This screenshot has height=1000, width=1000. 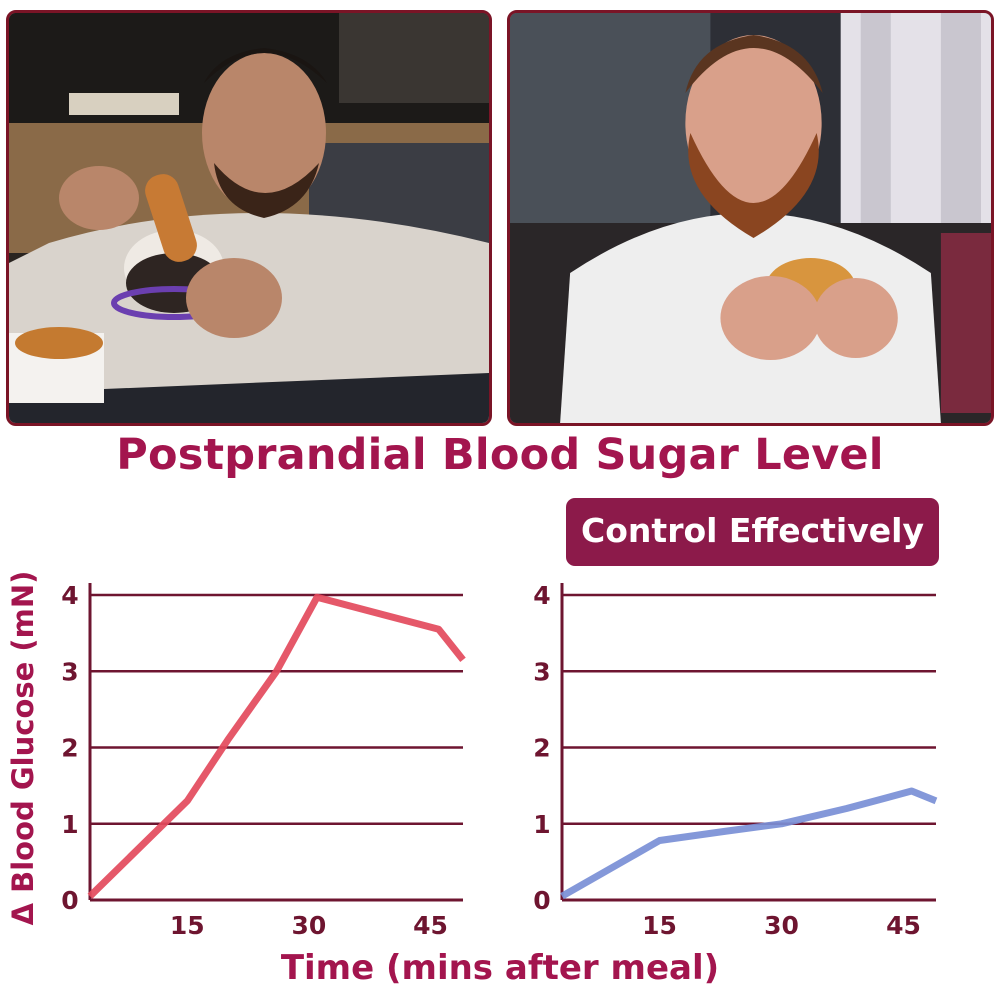 I want to click on chart-0-series-0-line, so click(x=276, y=746).